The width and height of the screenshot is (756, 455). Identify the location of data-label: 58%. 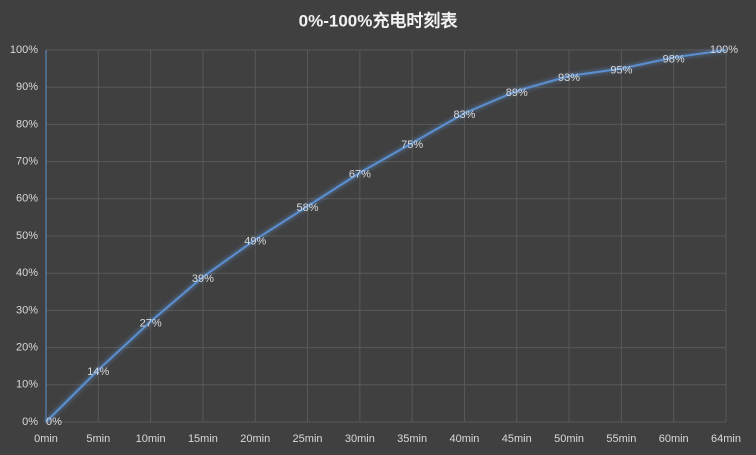
(308, 208).